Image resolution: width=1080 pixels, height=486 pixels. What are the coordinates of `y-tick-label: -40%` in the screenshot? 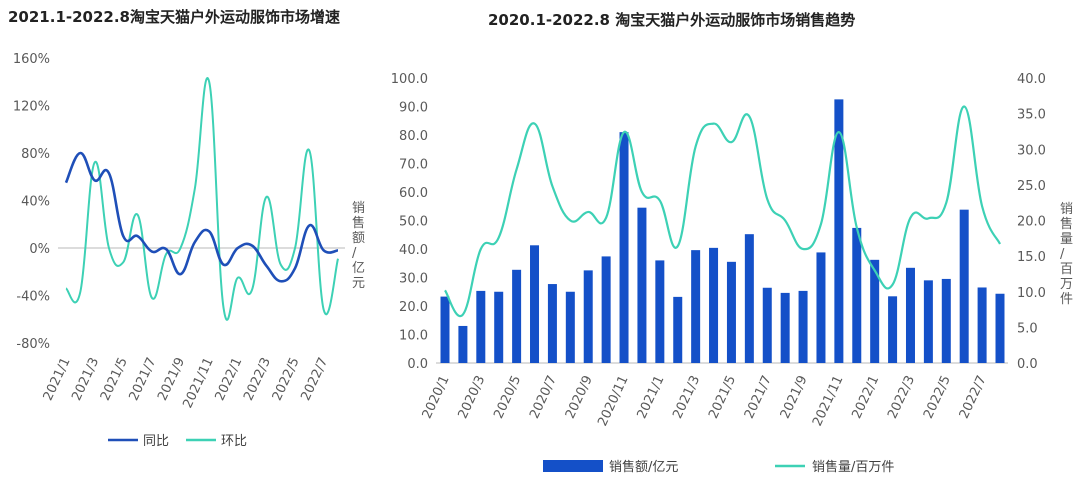 It's located at (33, 297).